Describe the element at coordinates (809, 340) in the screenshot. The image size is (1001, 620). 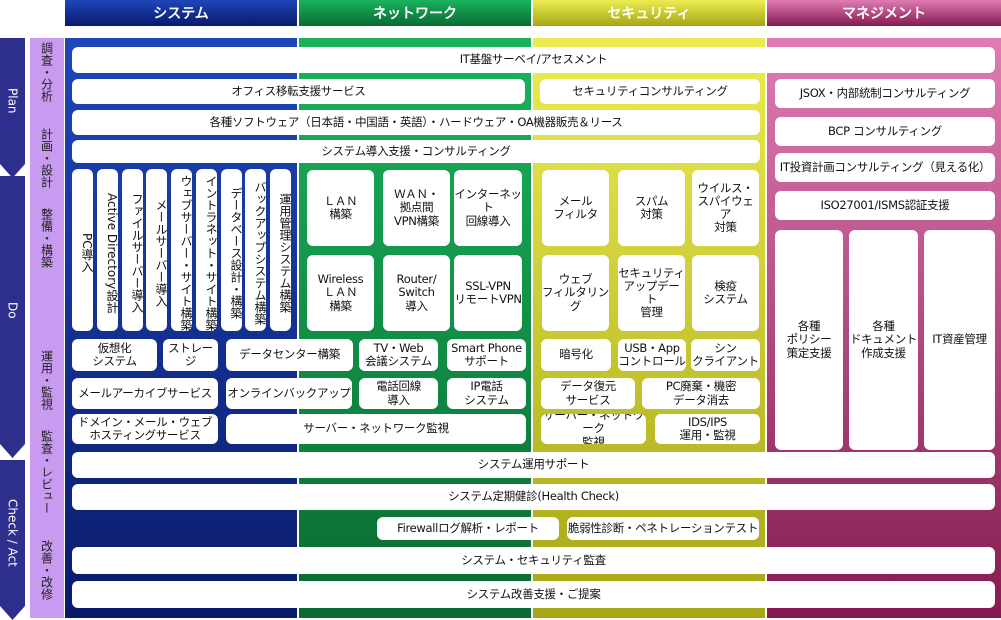
I see `service-box: 各種 ポリシー 策定支援` at that location.